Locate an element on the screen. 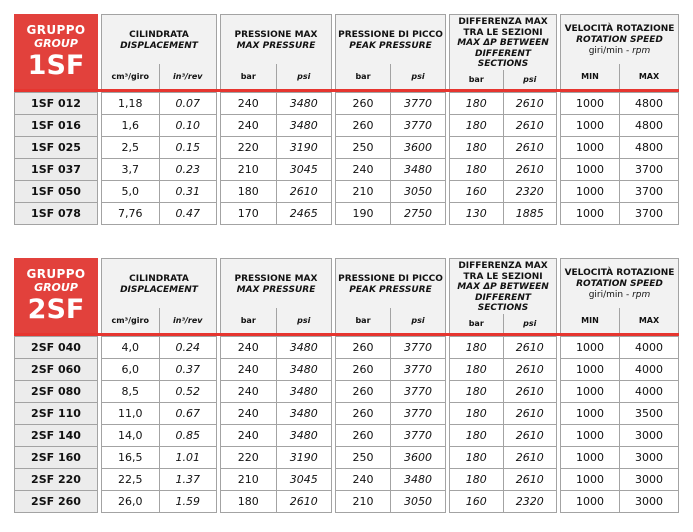  value-cell: 3190 is located at coordinates (303, 147).